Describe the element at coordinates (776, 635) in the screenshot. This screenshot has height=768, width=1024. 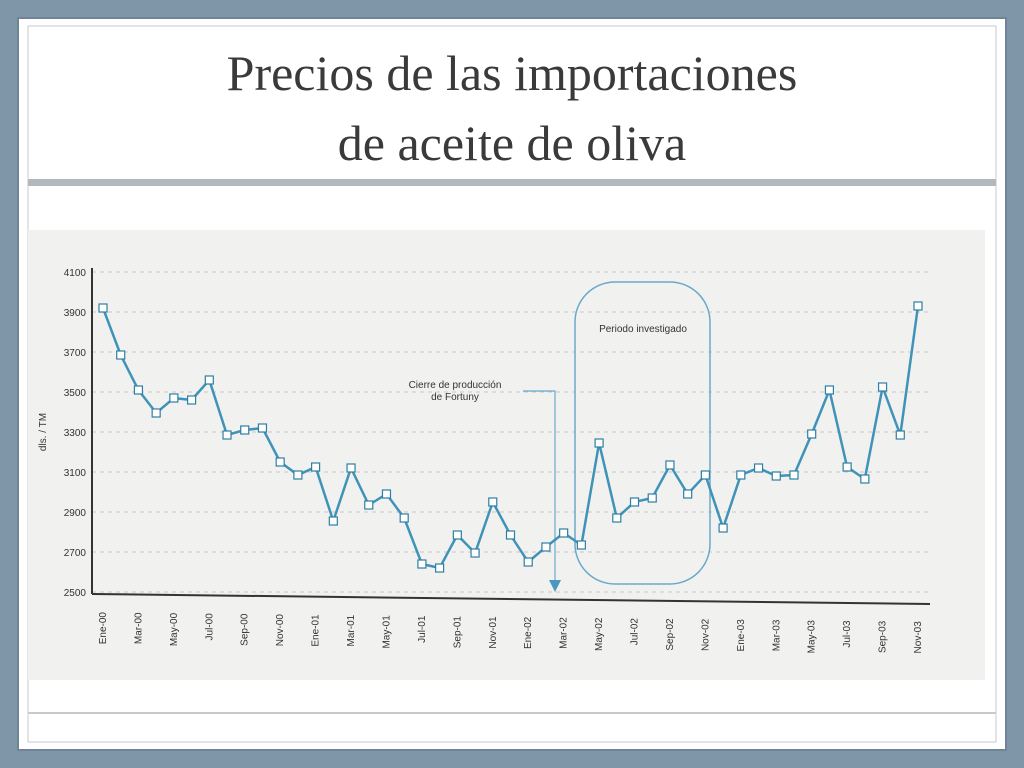
I see `x-tick-label: Mar-03` at that location.